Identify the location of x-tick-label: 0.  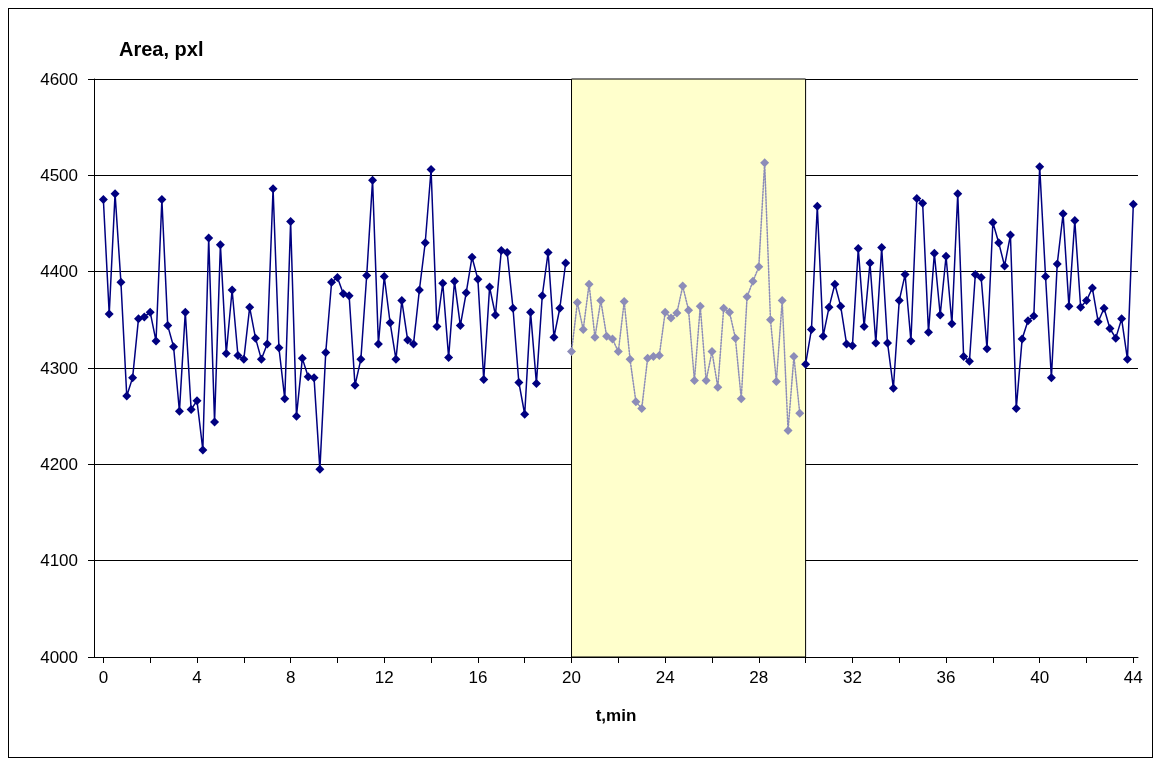
(103, 677).